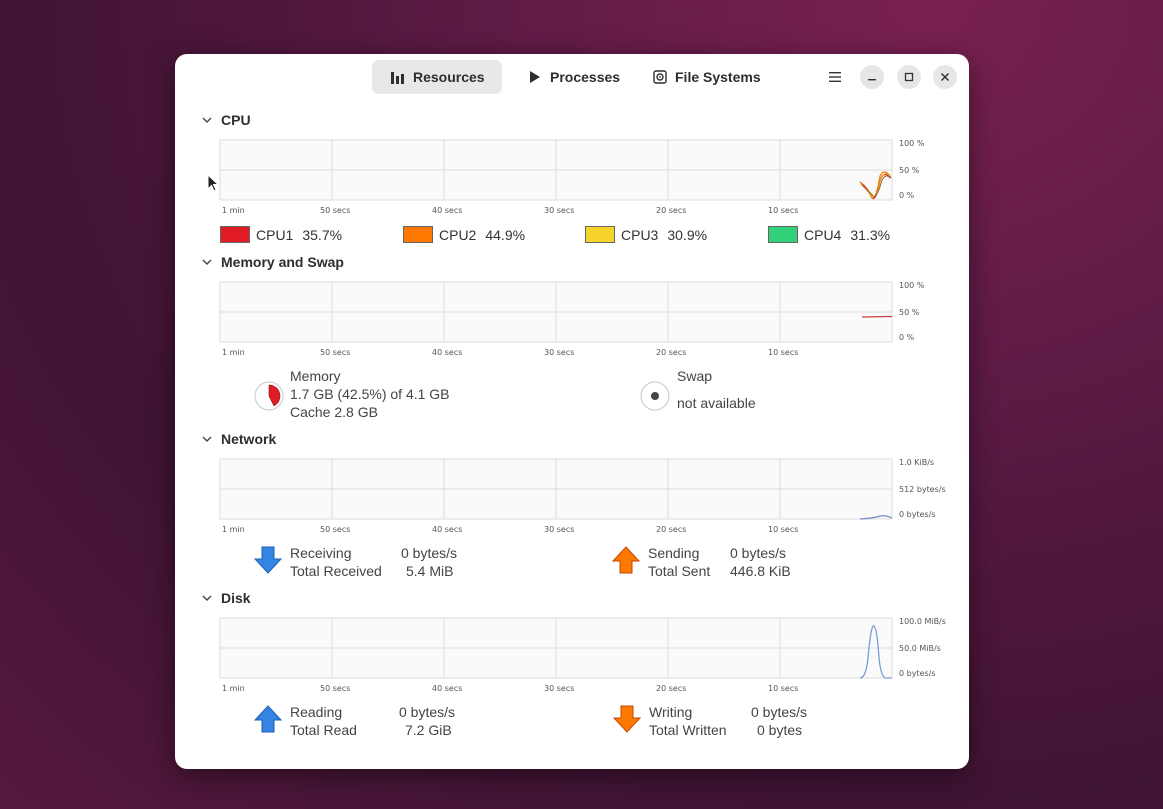 This screenshot has width=1163, height=809. Describe the element at coordinates (447, 688) in the screenshot. I see `disk-time-tick: 40 secs` at that location.